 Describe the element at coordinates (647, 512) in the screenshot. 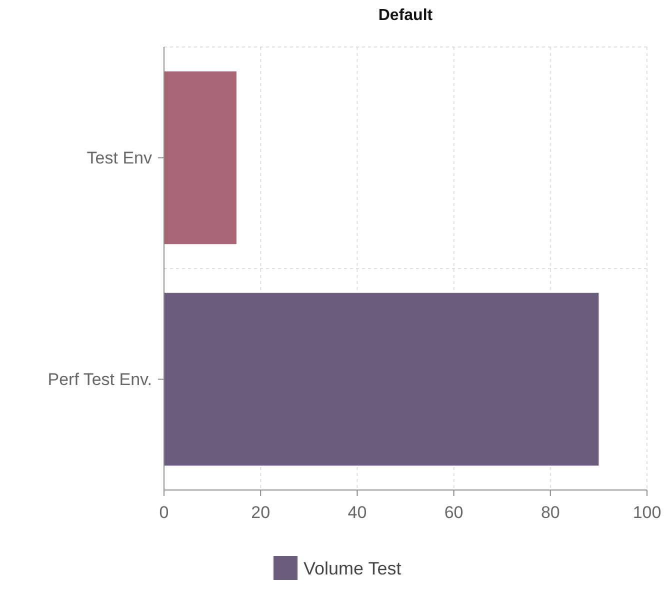

I see `x-tick-label: 100` at that location.